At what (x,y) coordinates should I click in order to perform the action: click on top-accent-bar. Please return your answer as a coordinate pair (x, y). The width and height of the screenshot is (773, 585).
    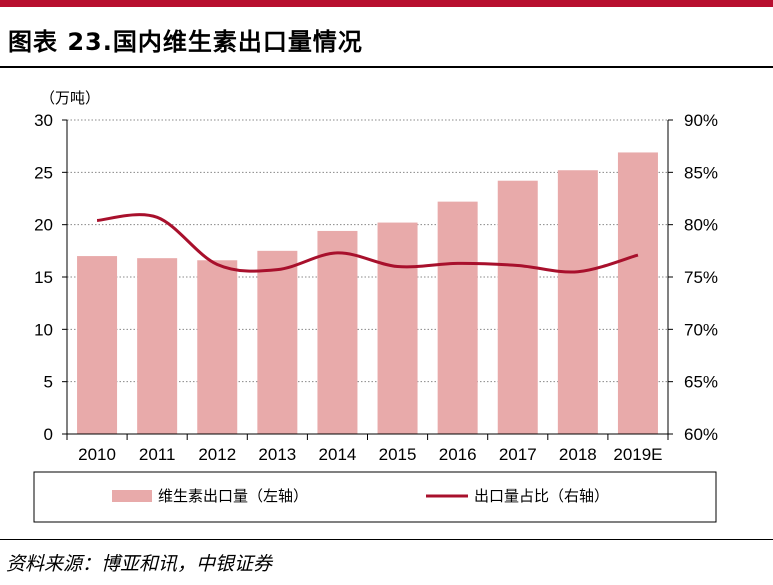
    Looking at the image, I should click on (386, 3).